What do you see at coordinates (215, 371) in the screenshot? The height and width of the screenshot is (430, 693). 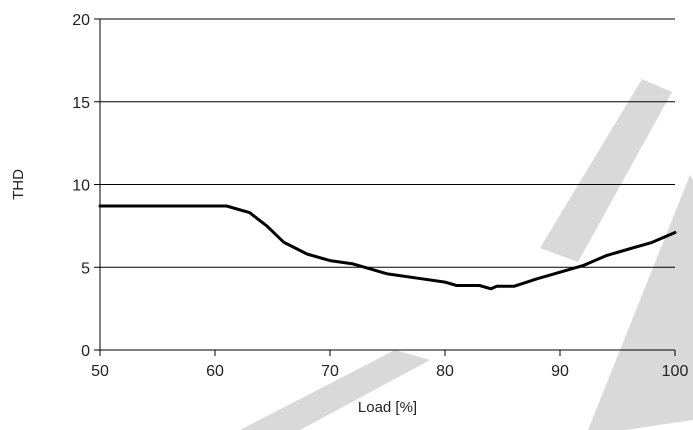 I see `x-tick-label-1: 60` at bounding box center [215, 371].